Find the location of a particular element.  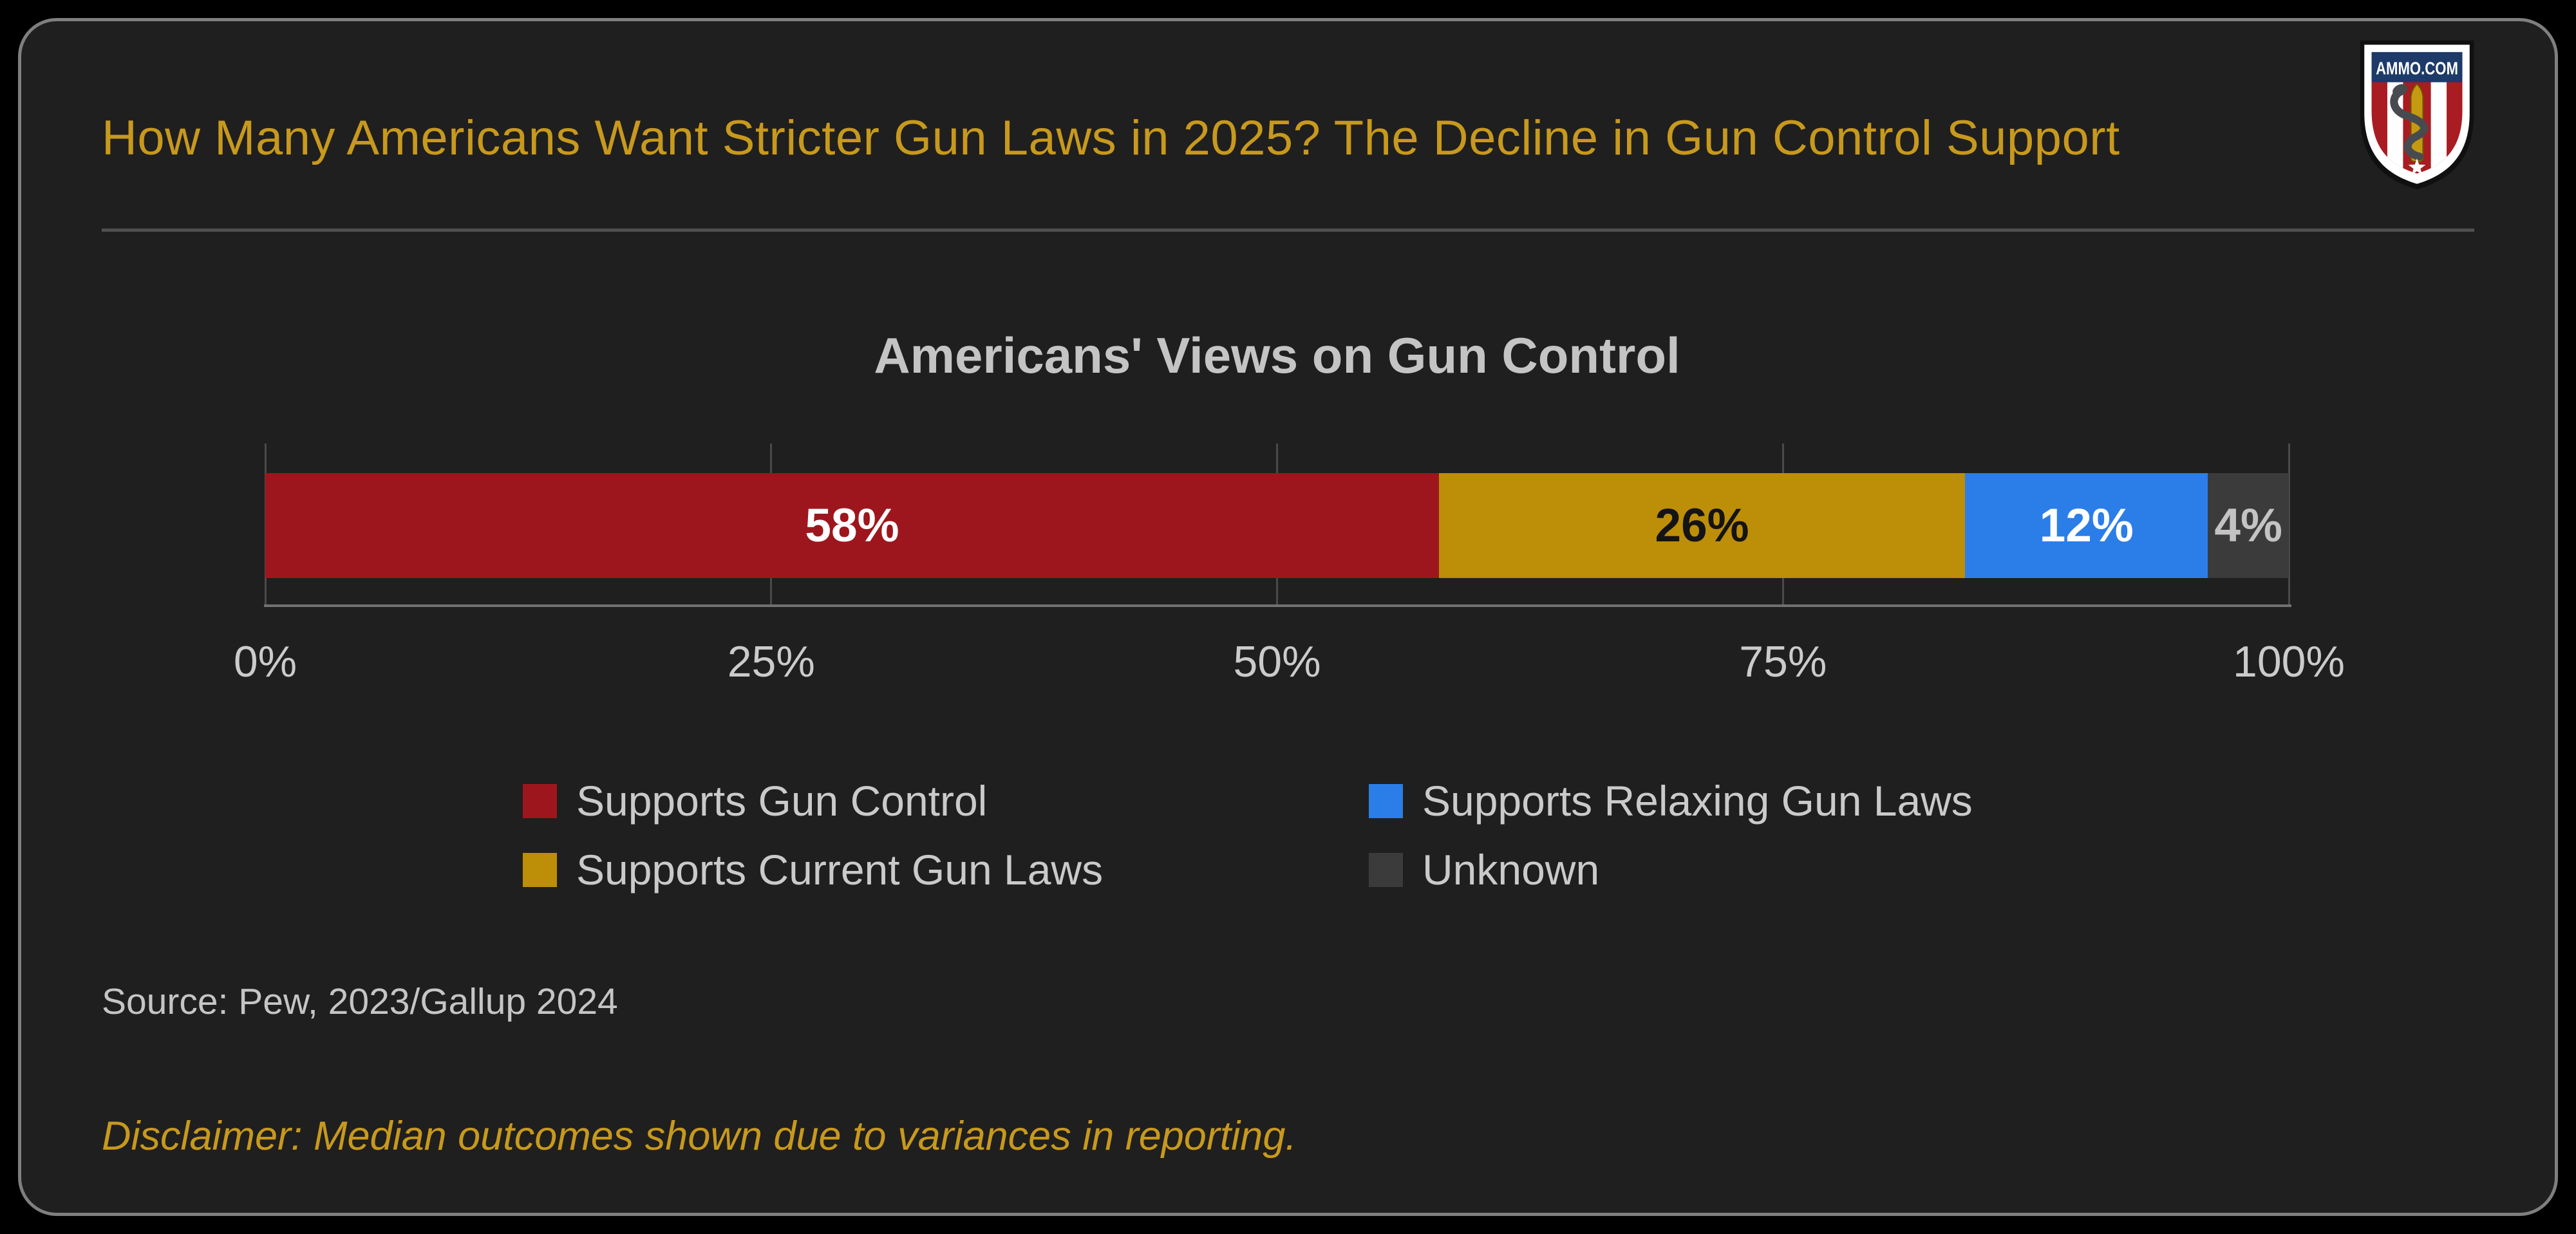

legend-item-unknown: Unknown is located at coordinates (1671, 869).